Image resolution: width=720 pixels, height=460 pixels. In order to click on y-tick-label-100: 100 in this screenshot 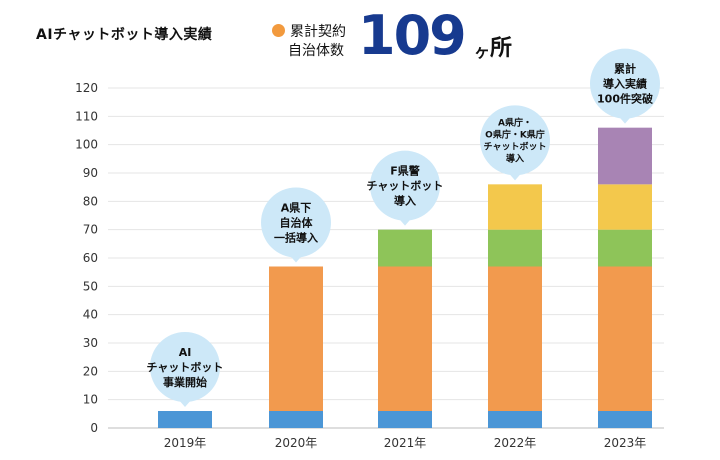, I will do `click(86, 145)`.